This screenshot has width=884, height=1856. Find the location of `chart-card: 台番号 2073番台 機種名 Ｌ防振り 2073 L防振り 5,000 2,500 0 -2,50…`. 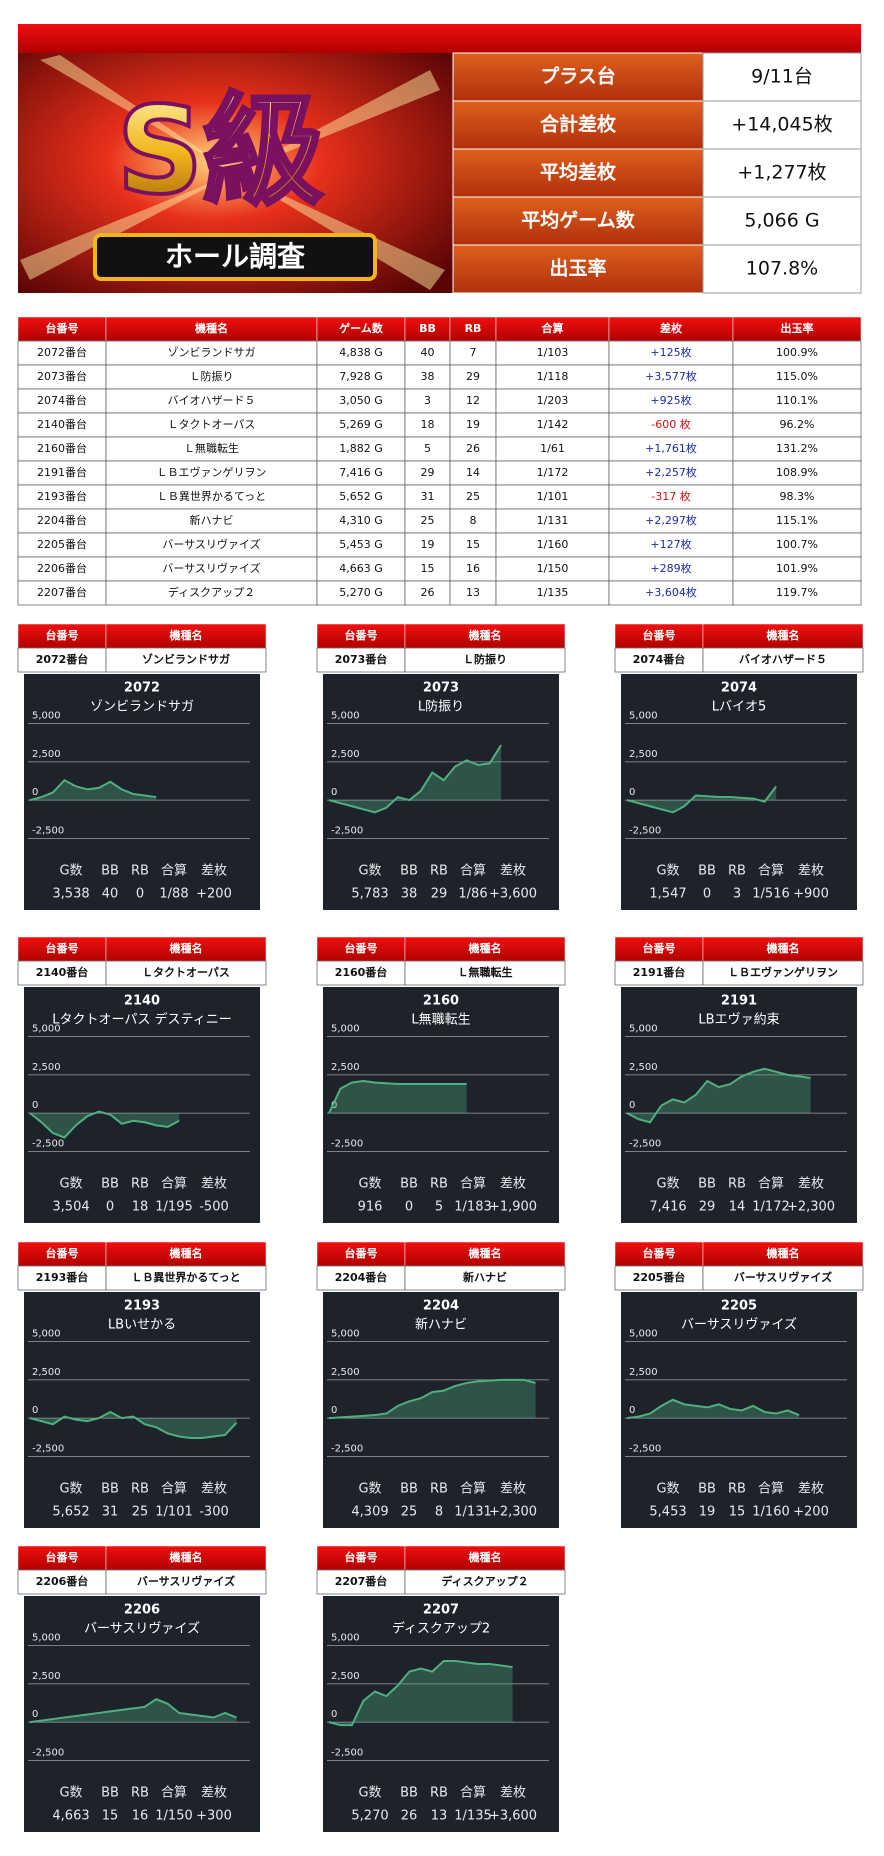

chart-card: 台番号 2073番台 機種名 Ｌ防振り 2073 L防振り 5,000 2,500 0 -2,50… is located at coordinates (441, 766).